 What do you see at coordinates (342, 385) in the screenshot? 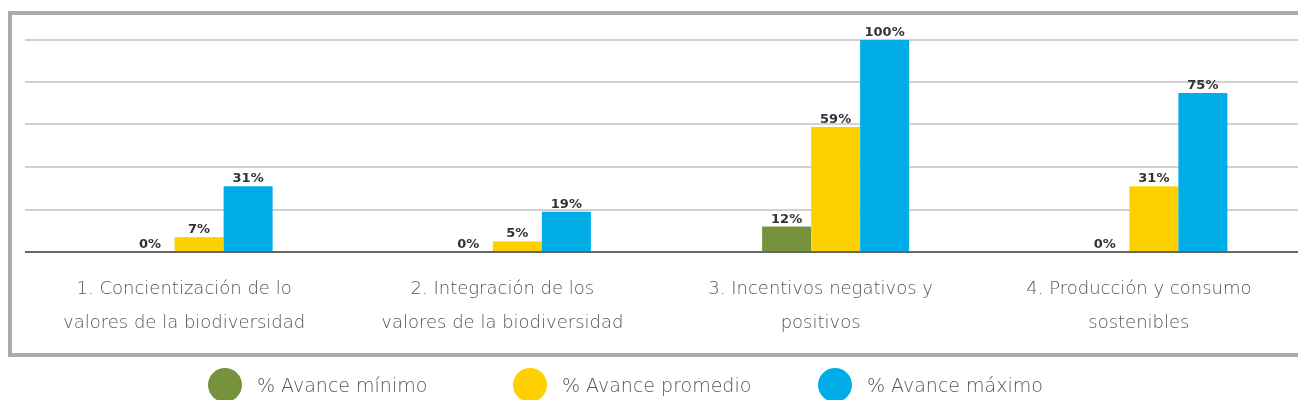
I see `legend-label: % Avance mínimo` at bounding box center [342, 385].